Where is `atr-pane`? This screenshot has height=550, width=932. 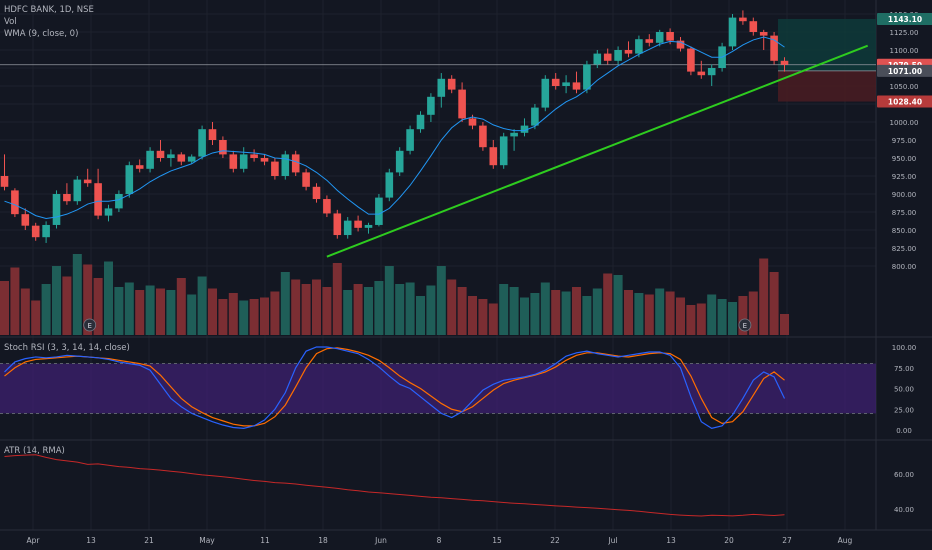 atr-pane is located at coordinates (394, 485).